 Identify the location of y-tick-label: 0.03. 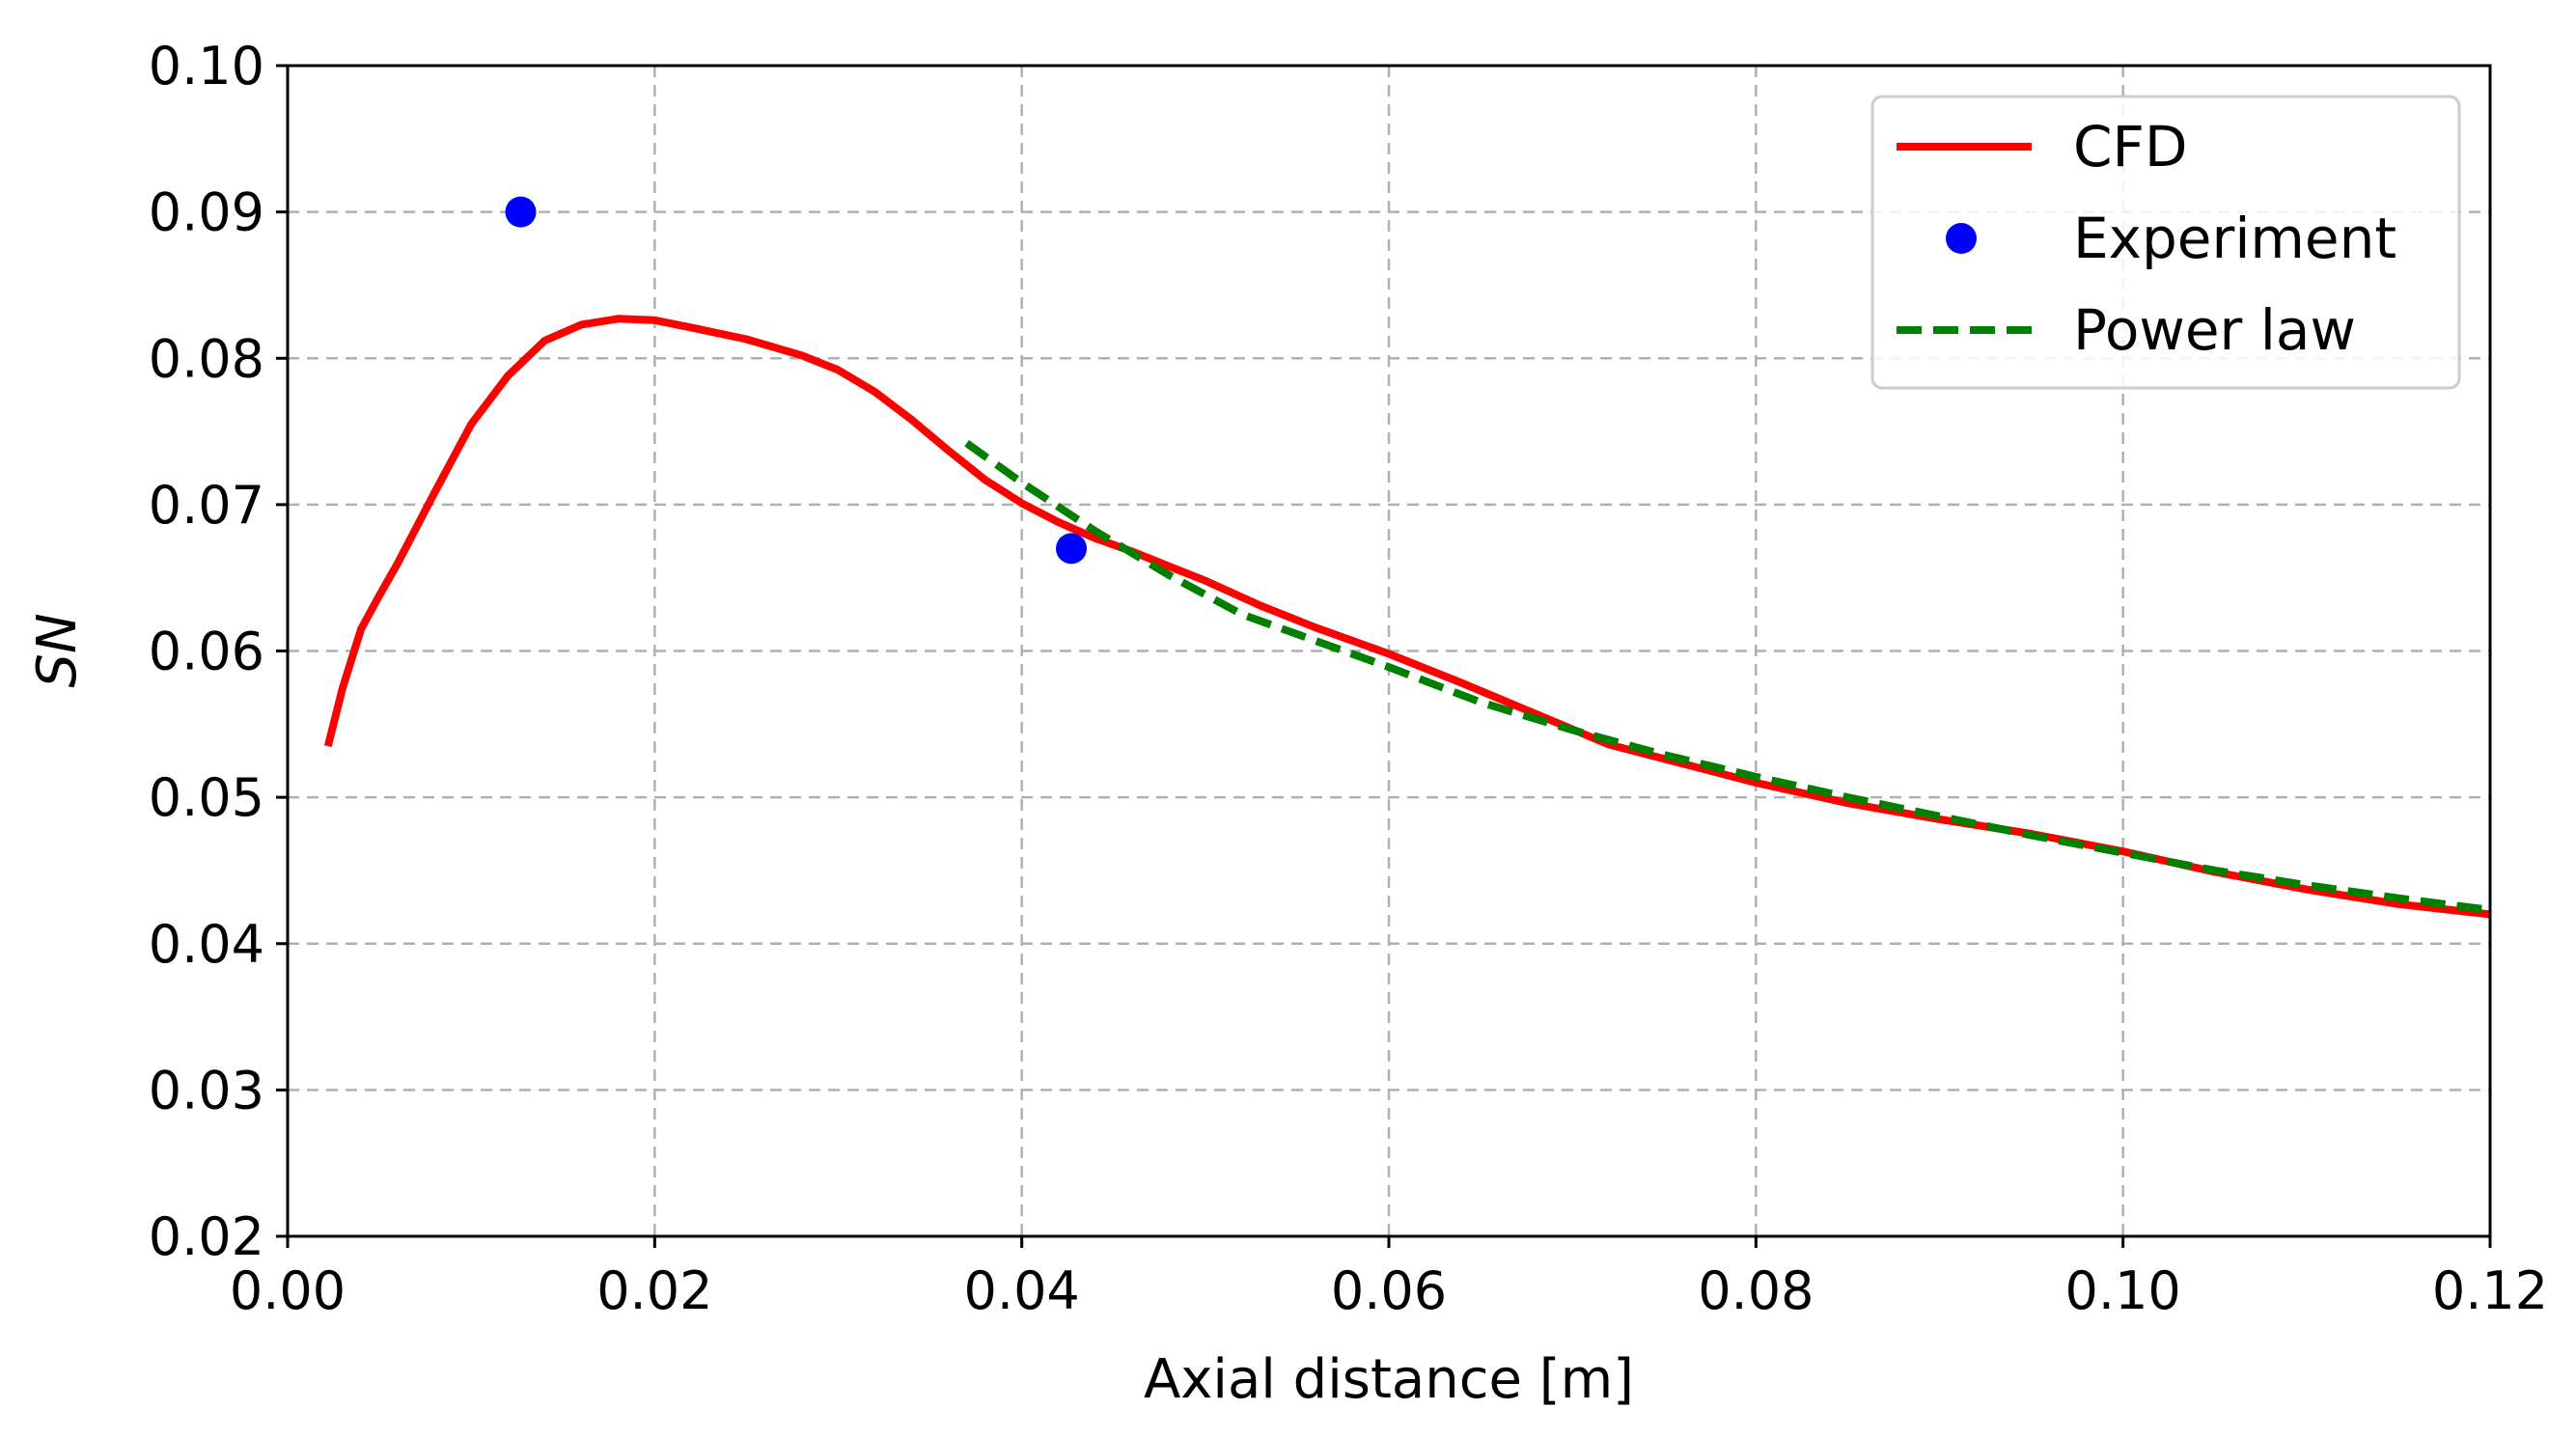
(206, 1090).